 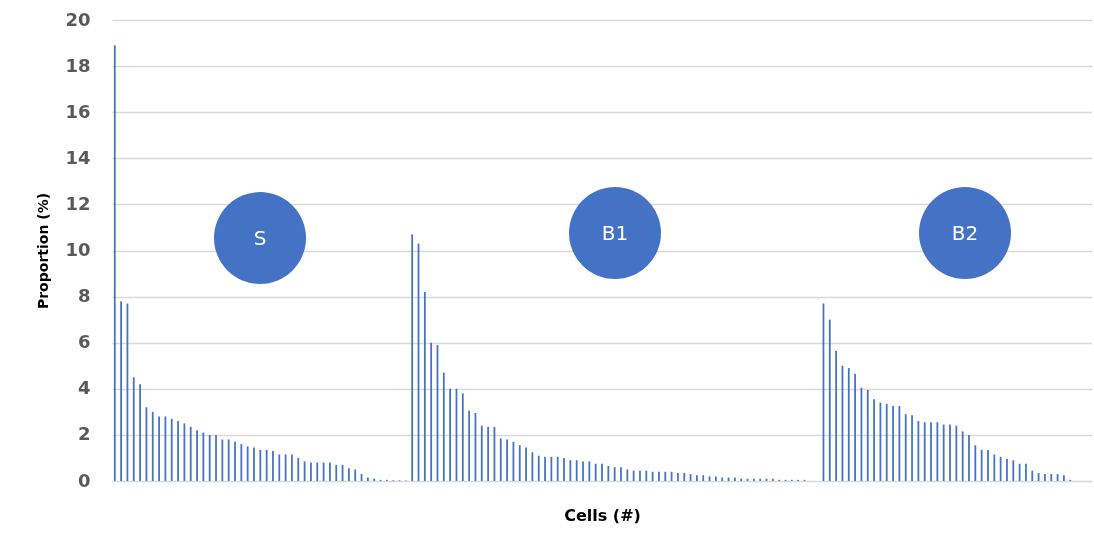 I want to click on y-tick-label: 12, so click(x=78, y=203).